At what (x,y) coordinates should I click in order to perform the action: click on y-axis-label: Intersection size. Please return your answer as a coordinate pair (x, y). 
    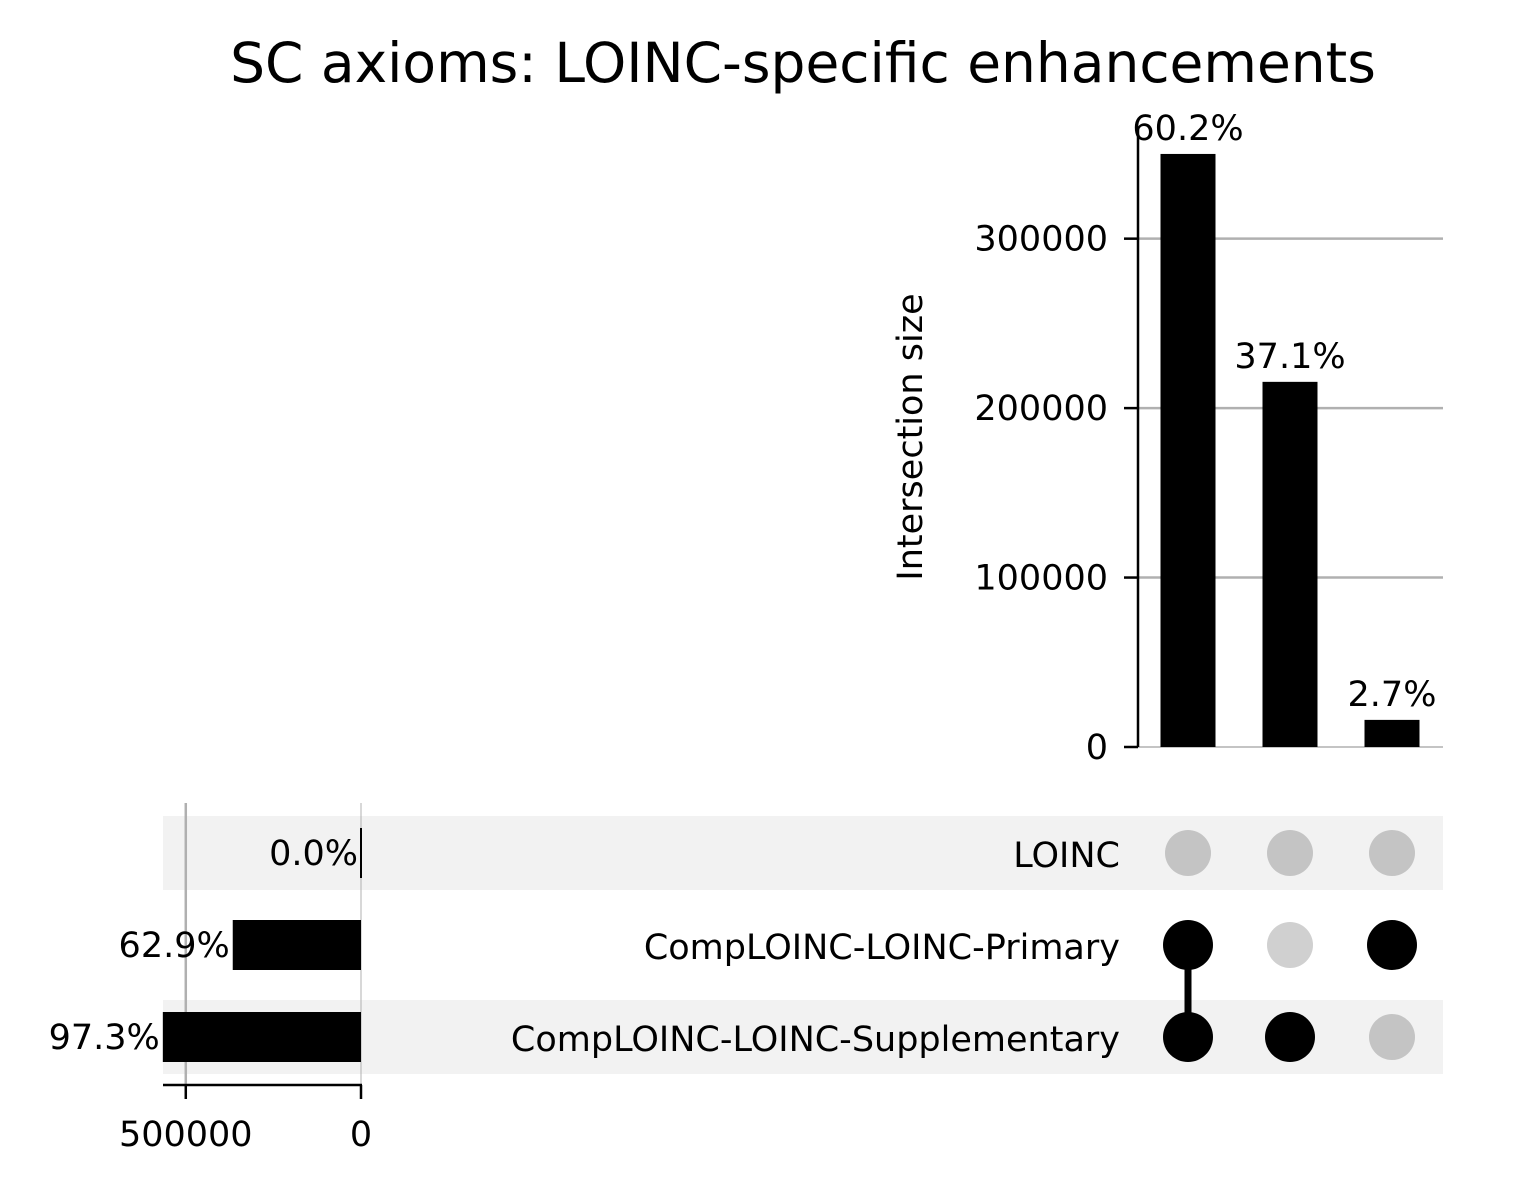
    Looking at the image, I should click on (911, 436).